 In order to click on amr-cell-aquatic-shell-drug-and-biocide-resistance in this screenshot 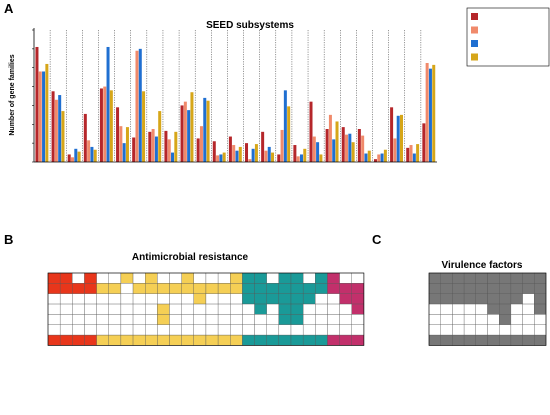, I will do `click(333, 319)`.